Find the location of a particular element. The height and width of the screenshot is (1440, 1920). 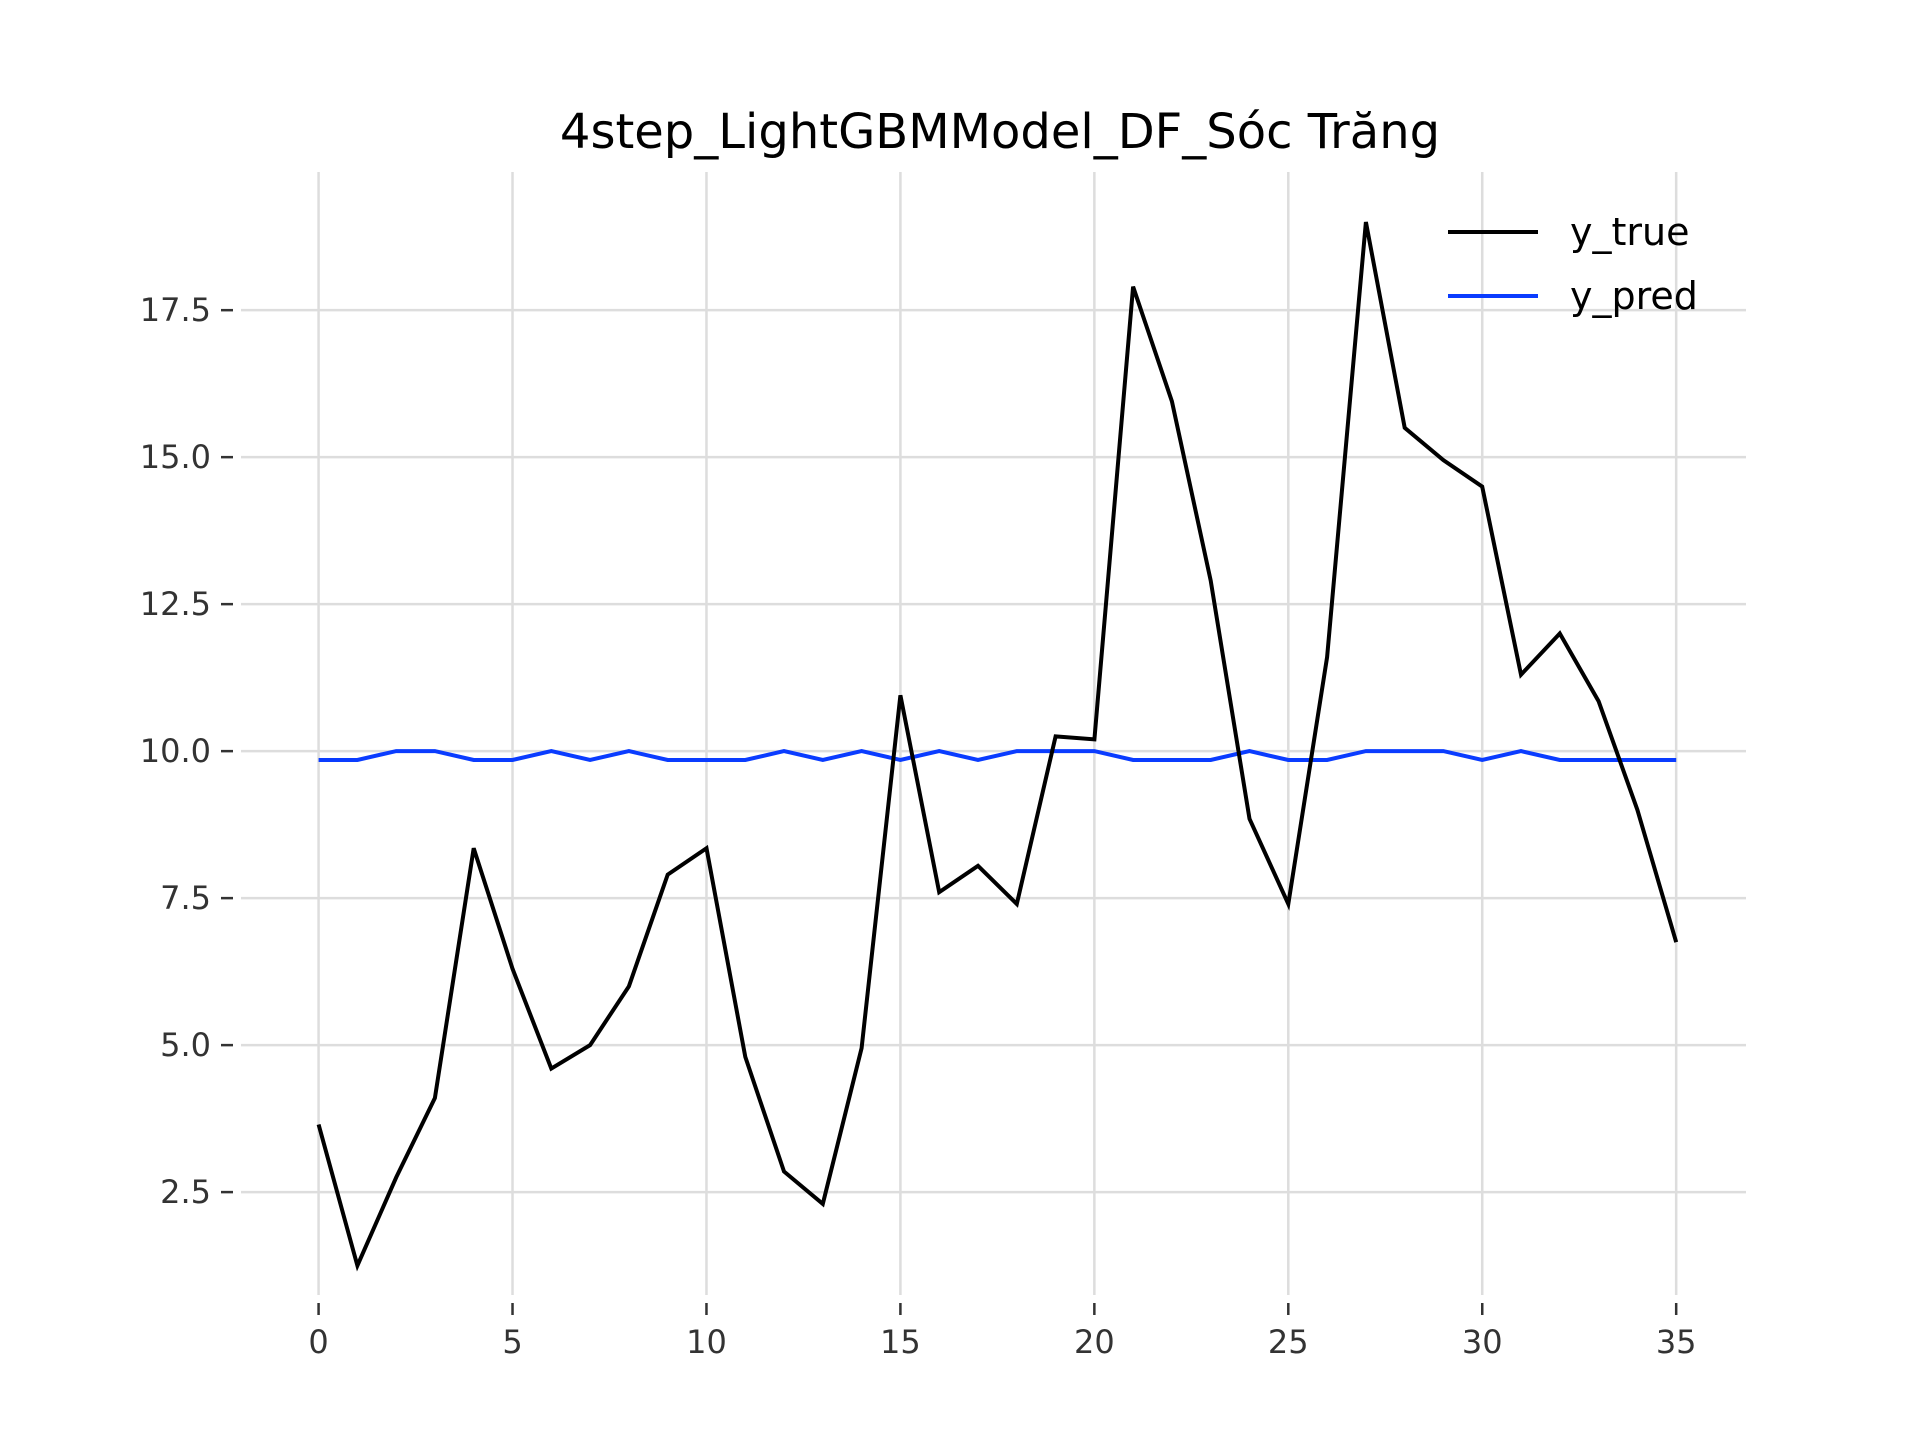

x-axis: 0 5 10 15 20 25 30 35 is located at coordinates (1002, 1332).